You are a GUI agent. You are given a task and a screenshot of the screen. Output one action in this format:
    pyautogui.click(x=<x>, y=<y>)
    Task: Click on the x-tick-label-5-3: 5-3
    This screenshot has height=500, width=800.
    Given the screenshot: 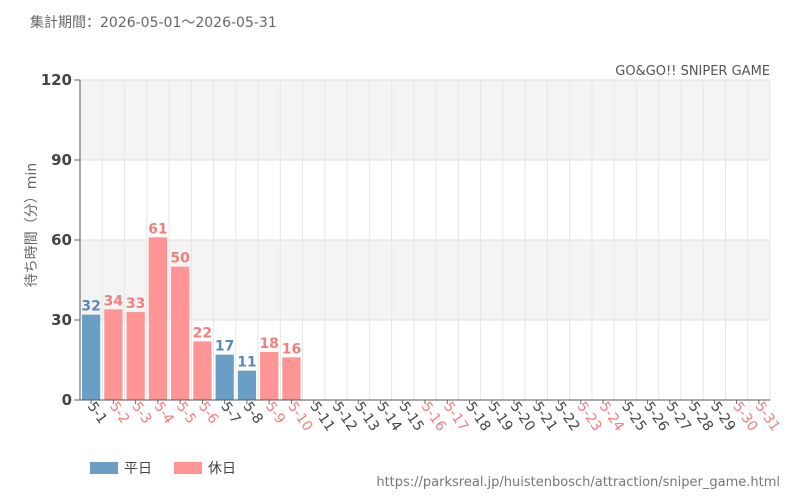 What is the action you would take?
    pyautogui.click(x=141, y=413)
    